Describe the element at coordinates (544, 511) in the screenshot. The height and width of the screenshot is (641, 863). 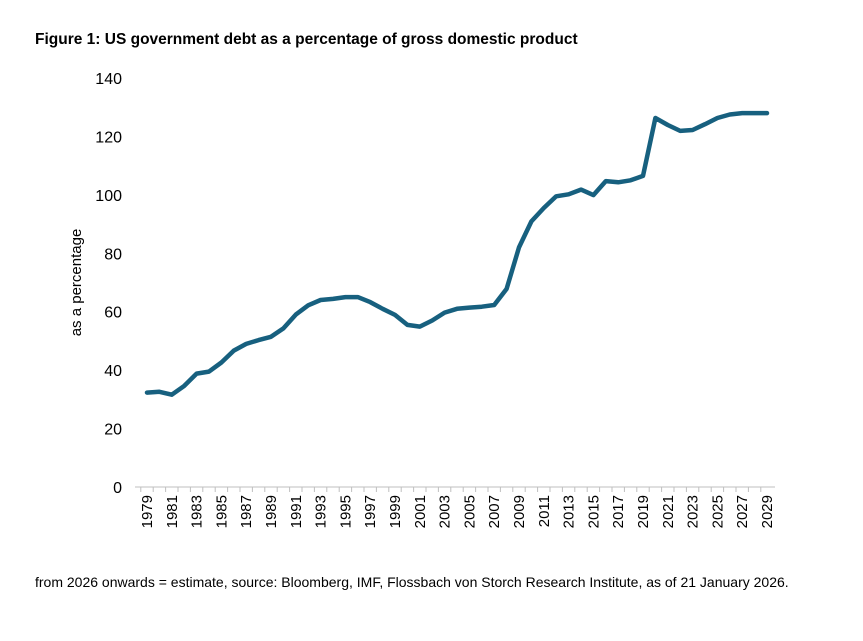
I see `x-tick-label: 2011` at that location.